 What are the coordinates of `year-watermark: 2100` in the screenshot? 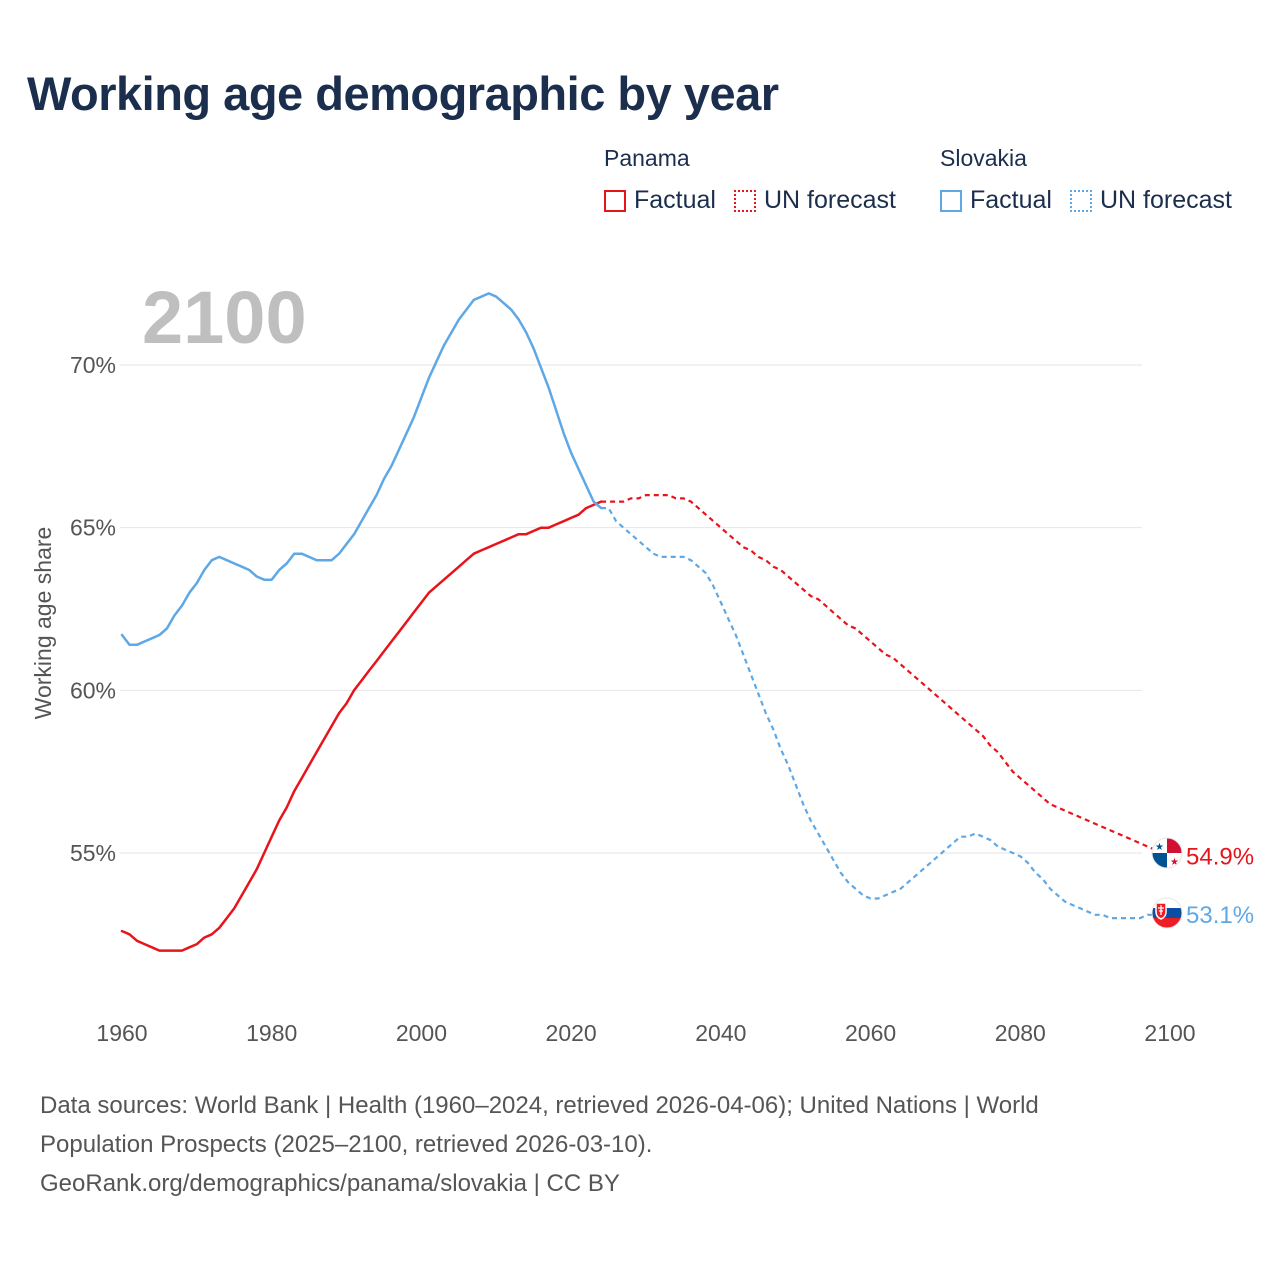 It's located at (224, 317).